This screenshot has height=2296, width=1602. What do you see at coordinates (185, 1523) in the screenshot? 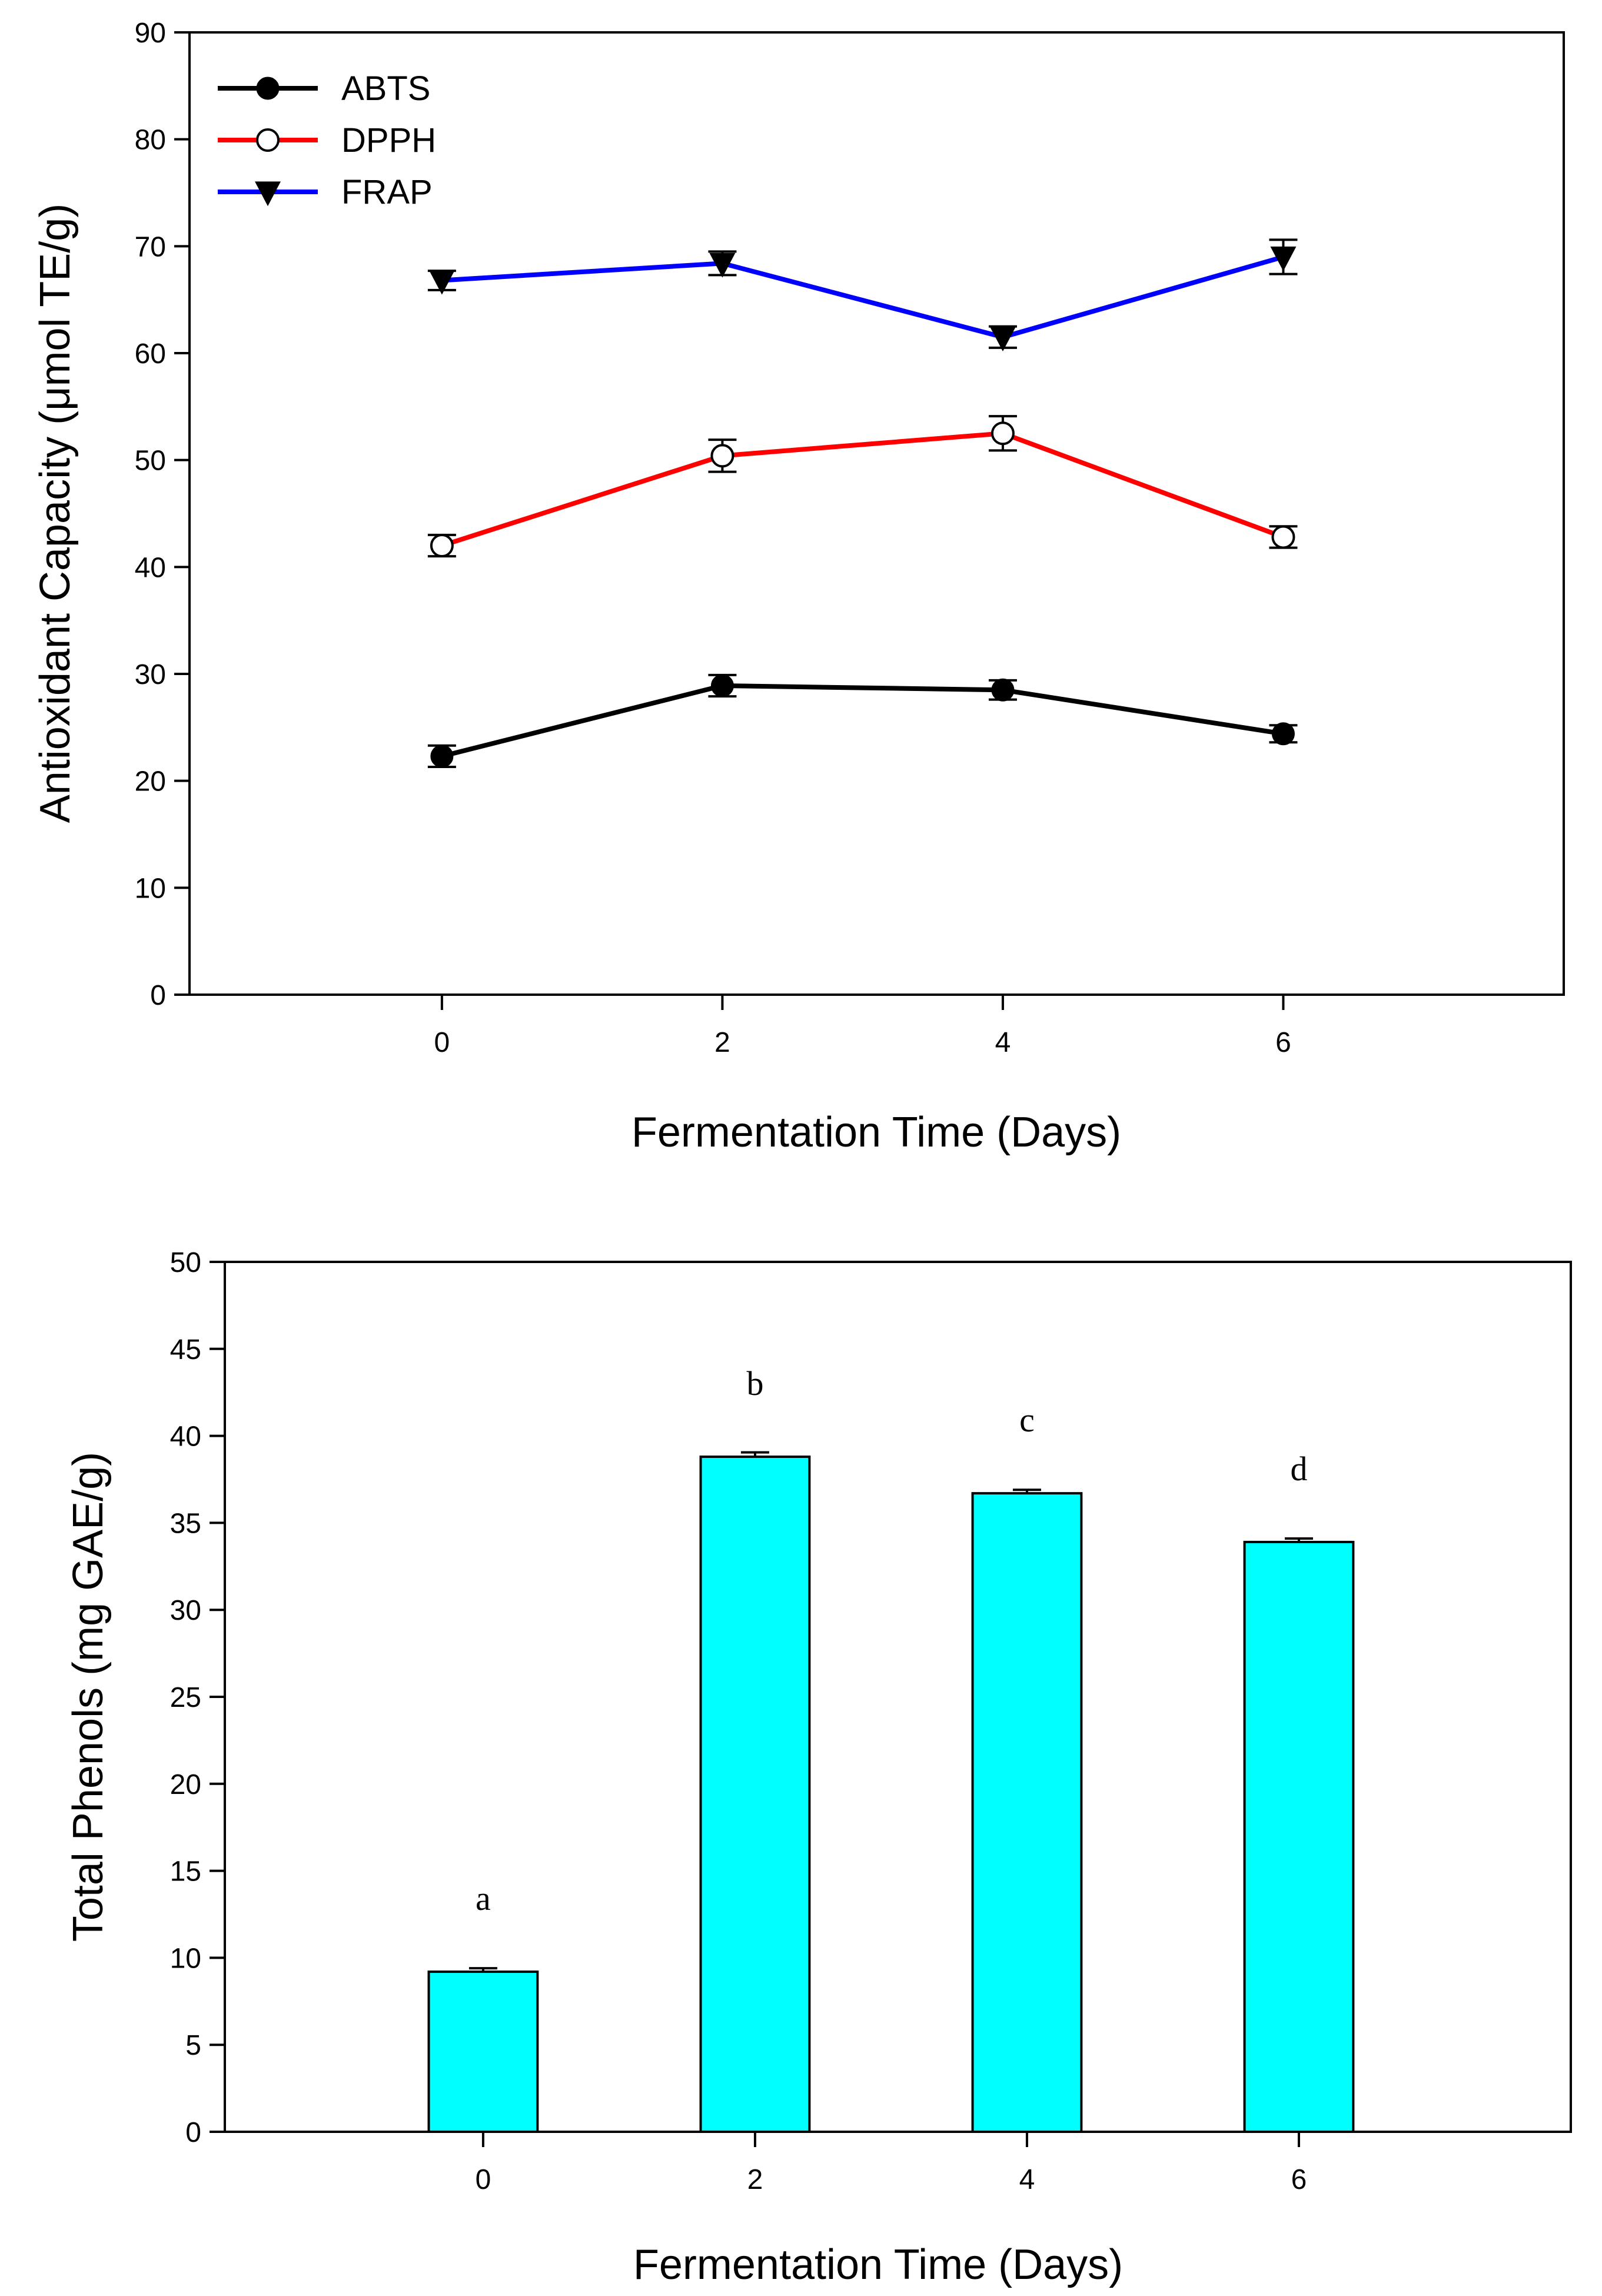
I see `y-tick-label: 35` at bounding box center [185, 1523].